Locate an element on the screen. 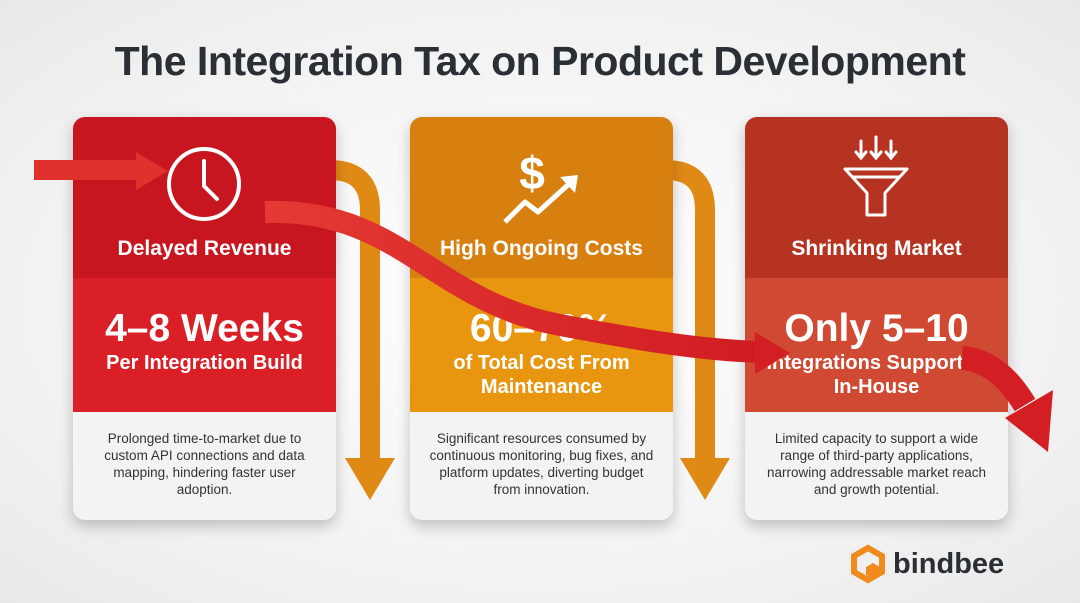 This screenshot has height=603, width=1080. card-stat-sub: Integrations Supported In-House is located at coordinates (876, 375).